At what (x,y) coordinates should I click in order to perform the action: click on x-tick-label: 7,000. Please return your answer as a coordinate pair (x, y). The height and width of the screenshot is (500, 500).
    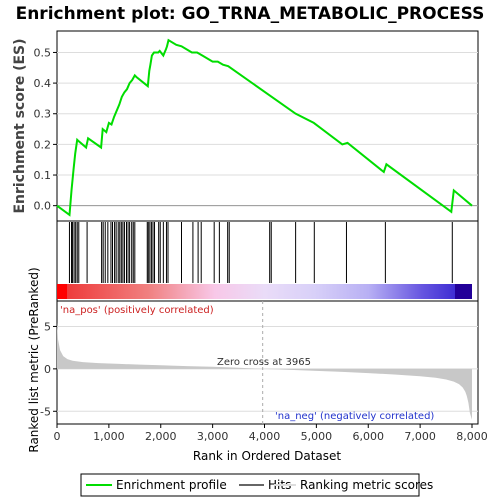
    Looking at the image, I should click on (420, 436).